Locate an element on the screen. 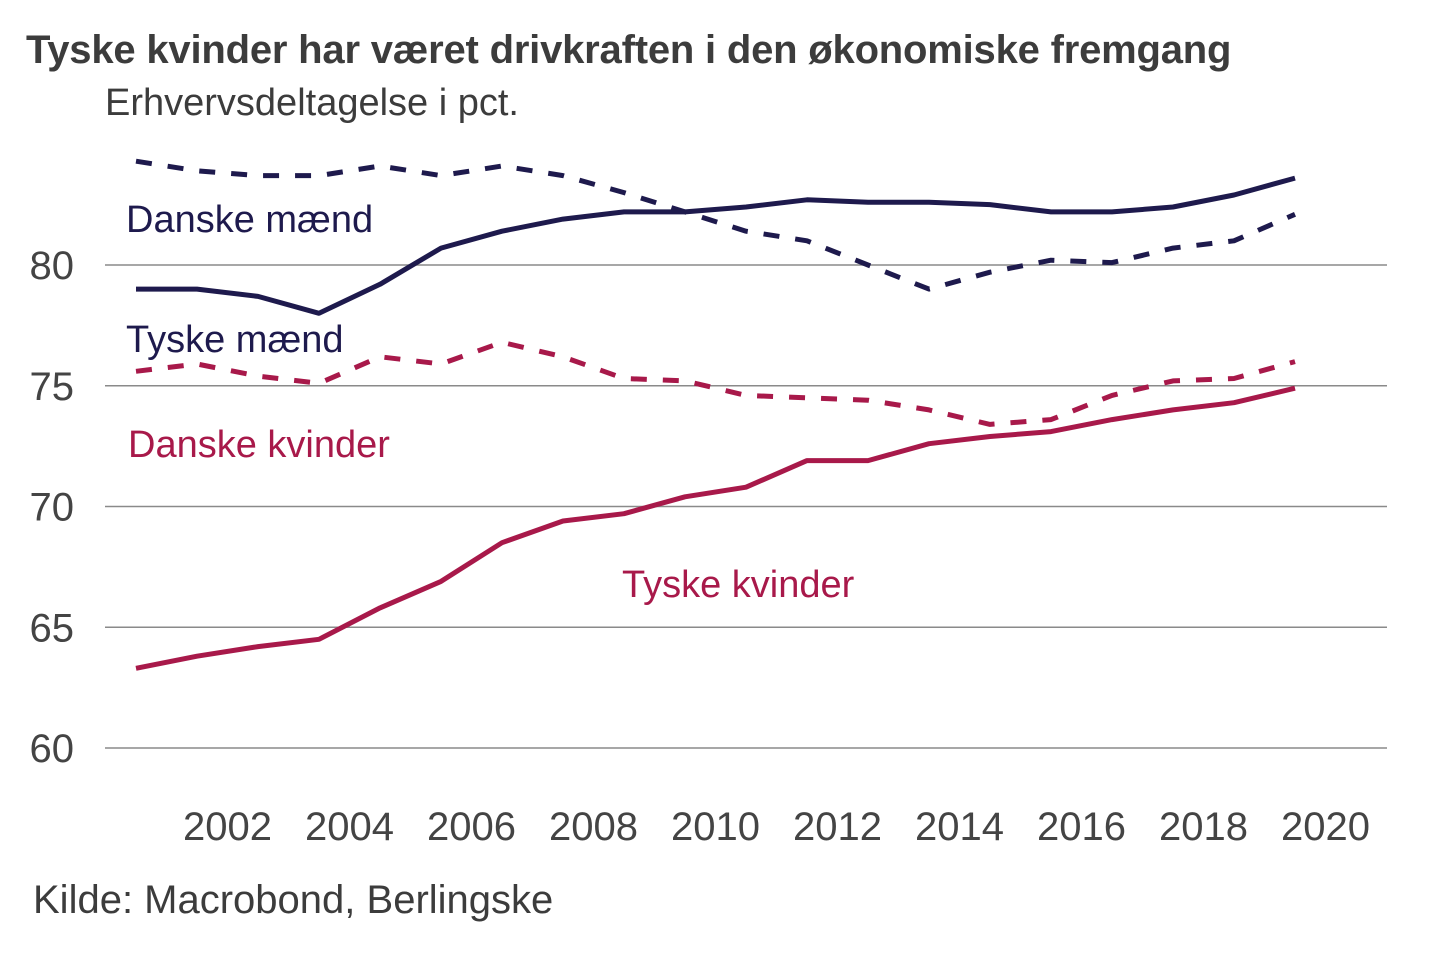  series-label-danske-kvinder: Danske kvinder is located at coordinates (259, 445).